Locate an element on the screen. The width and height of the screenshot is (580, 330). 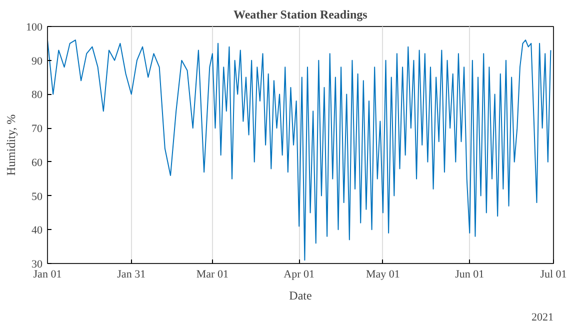
y-tick-label: 50 is located at coordinates (37, 196).